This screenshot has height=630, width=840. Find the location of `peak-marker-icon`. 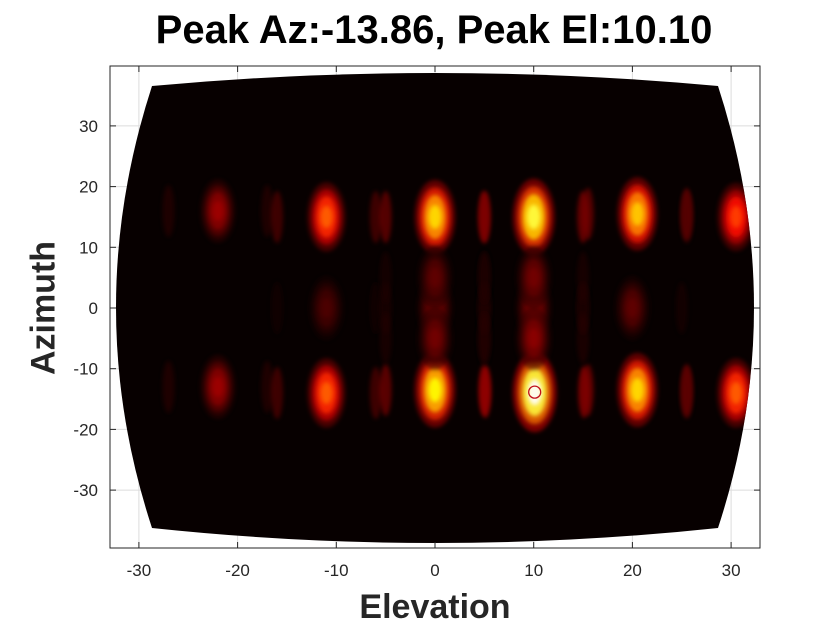

peak-marker-icon is located at coordinates (535, 392).